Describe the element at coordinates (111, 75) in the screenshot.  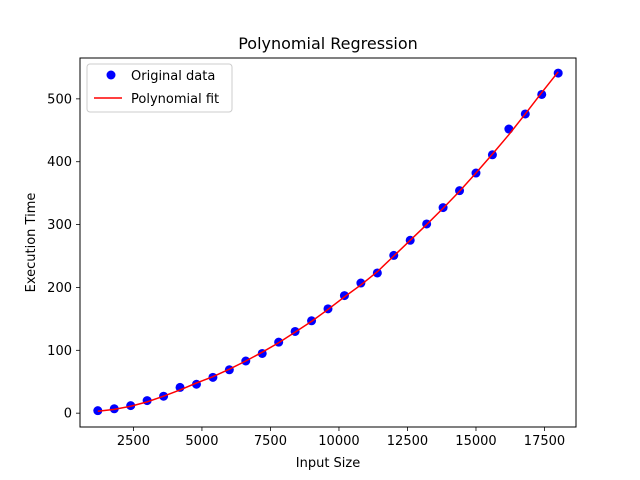
I see `legend-marker-original-data` at that location.